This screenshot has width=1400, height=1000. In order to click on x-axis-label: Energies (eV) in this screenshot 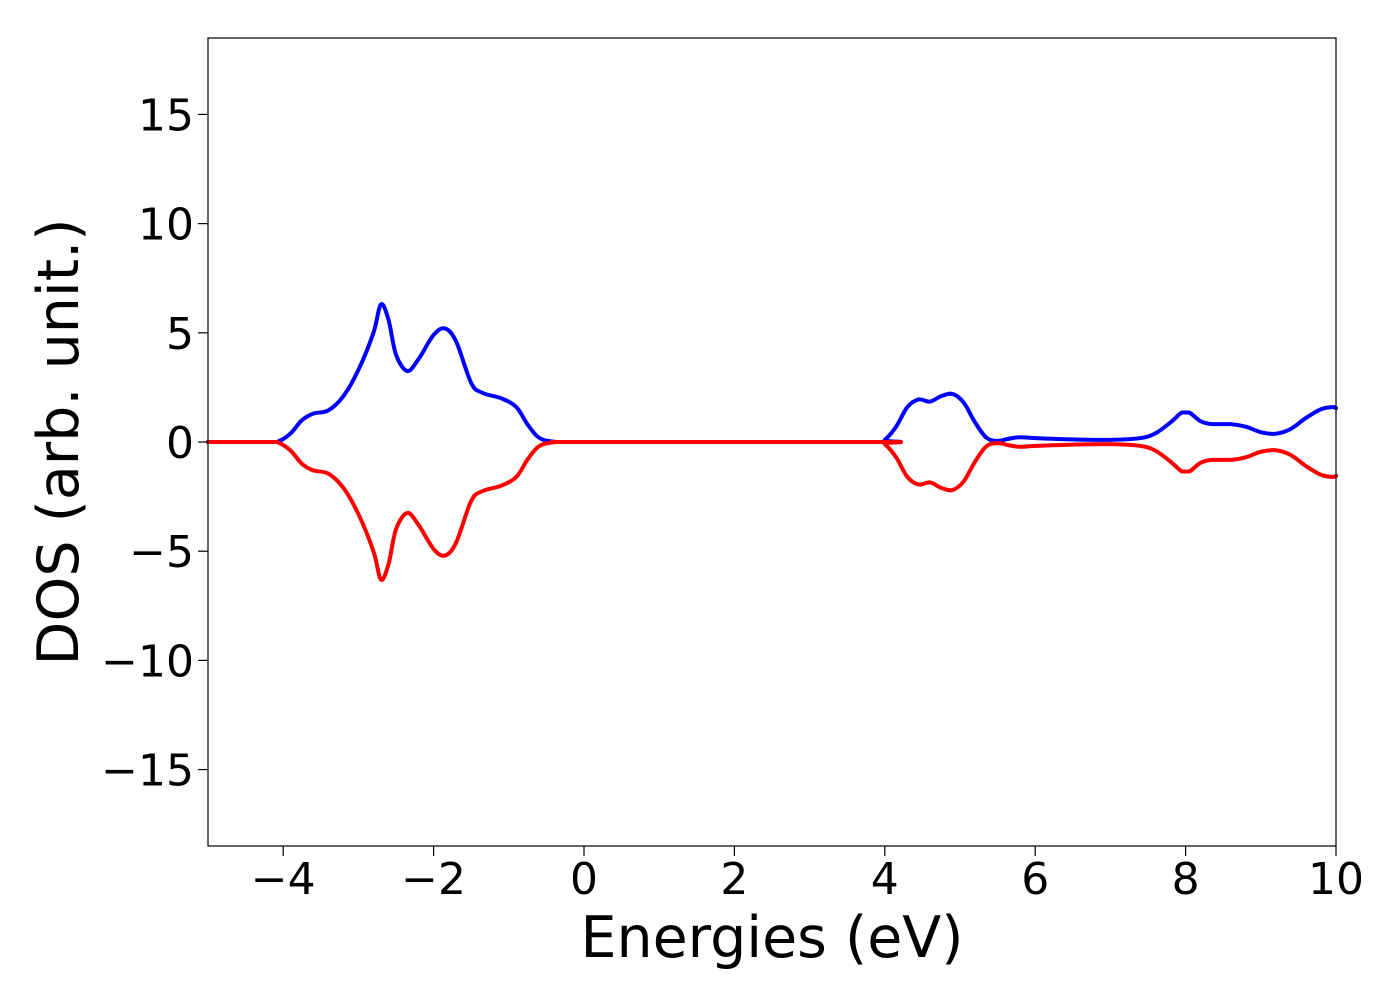, I will do `click(771, 938)`.